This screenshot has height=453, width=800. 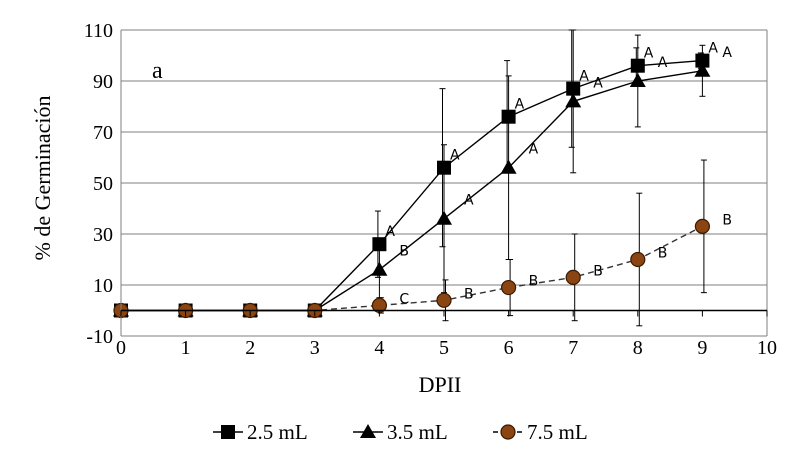 I want to click on x-tick-label: 0, so click(x=121, y=348).